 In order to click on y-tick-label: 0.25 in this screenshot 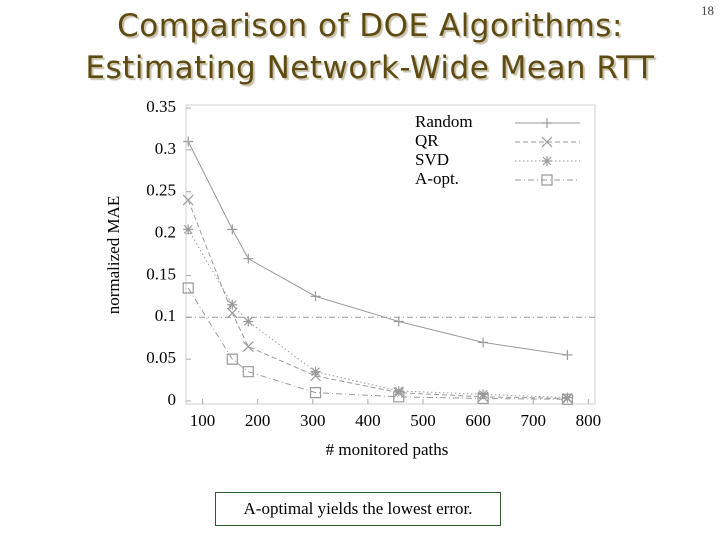, I will do `click(161, 190)`.